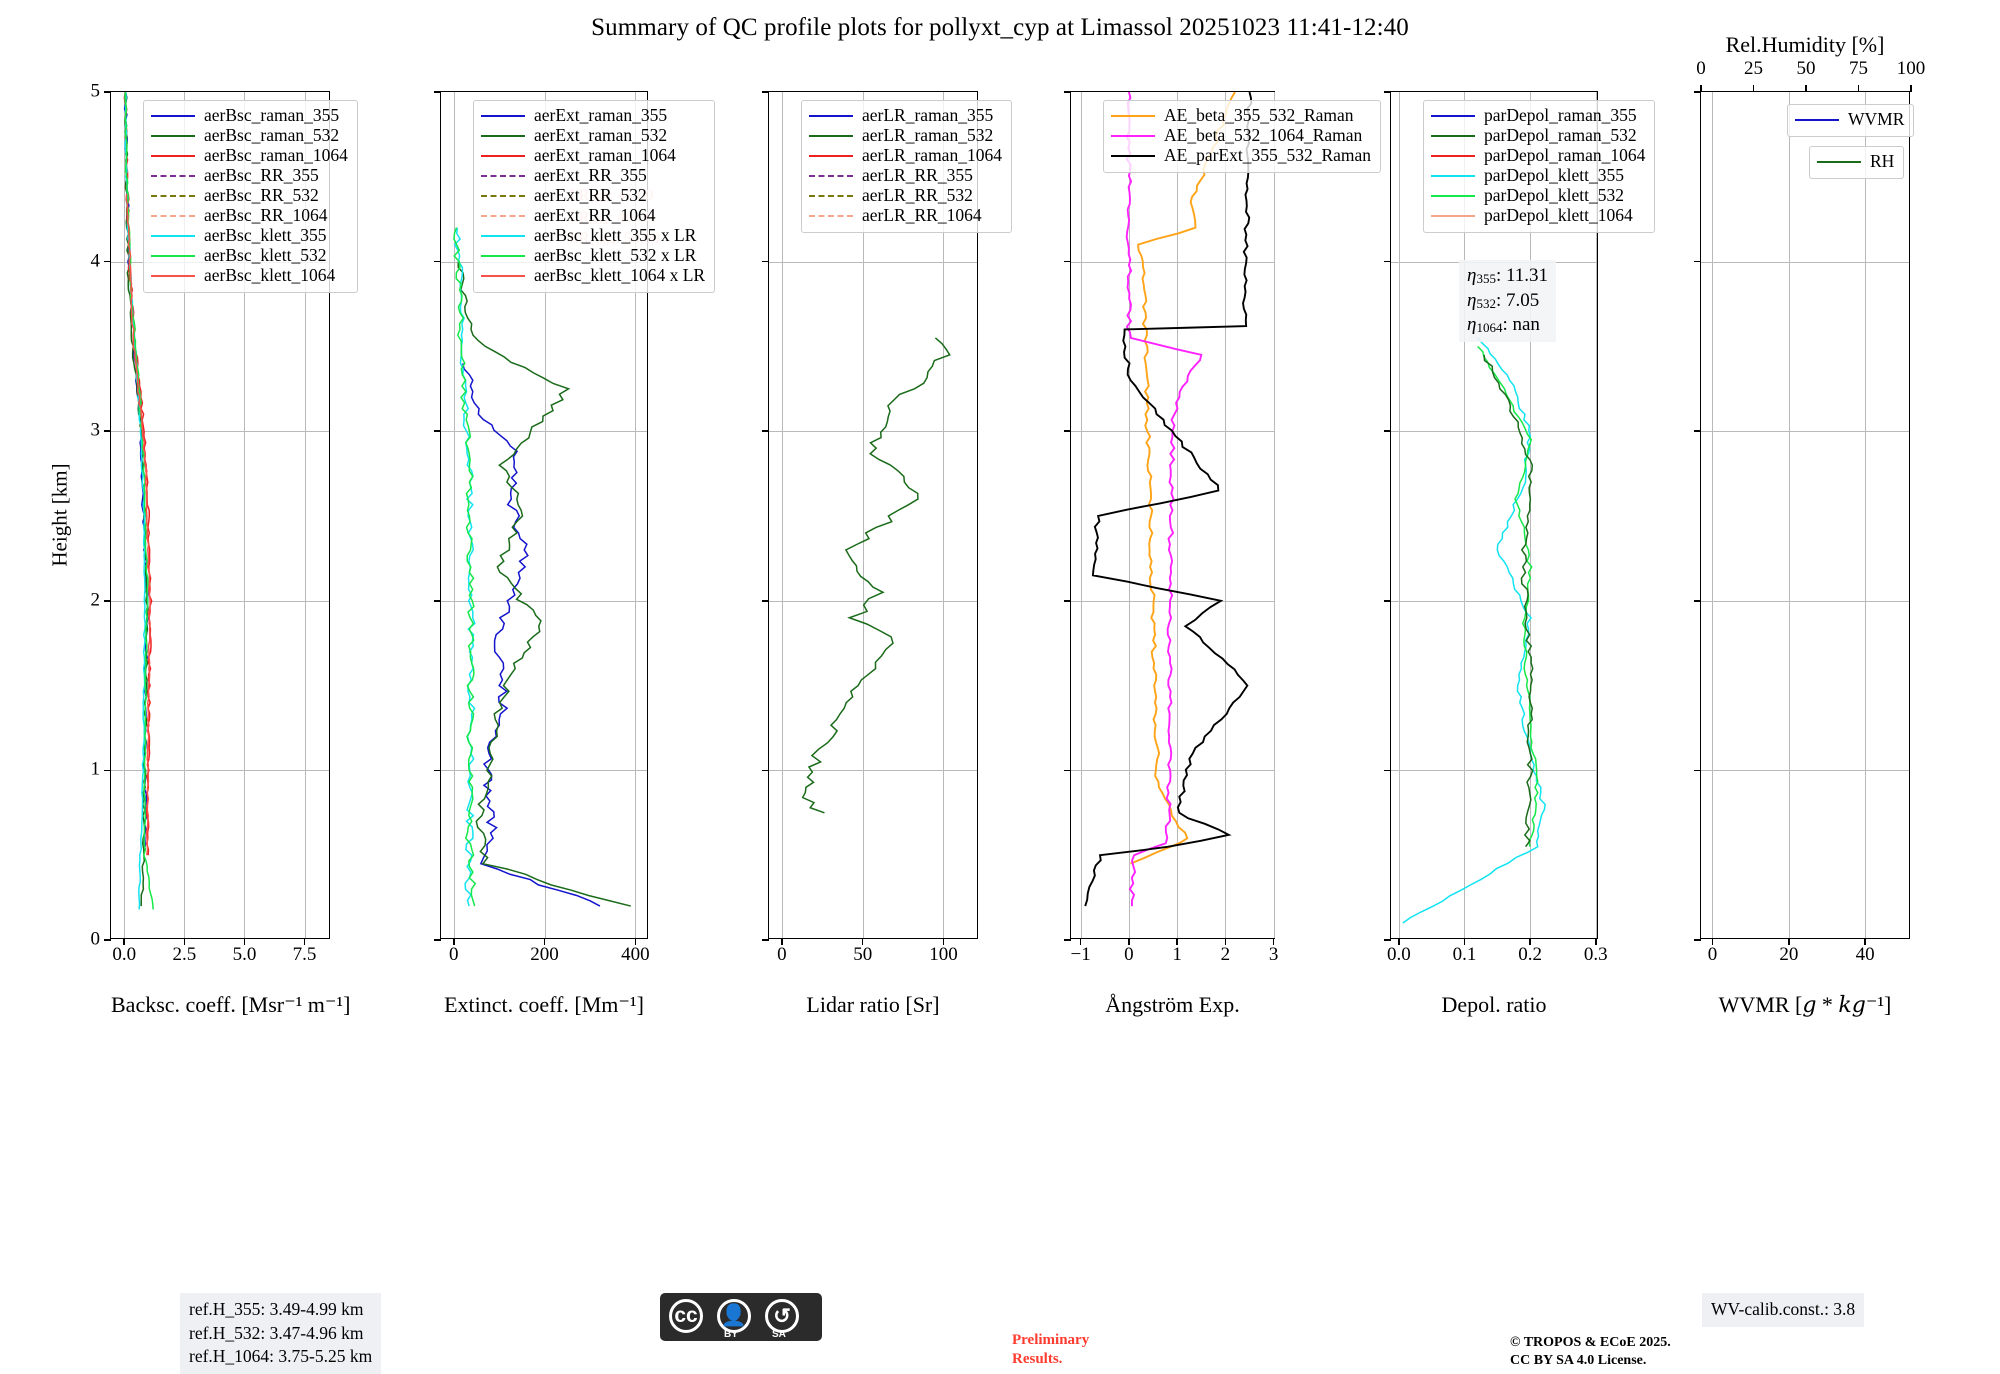  I want to click on legend-row: aerBsc_klett_1064, so click(249, 276).